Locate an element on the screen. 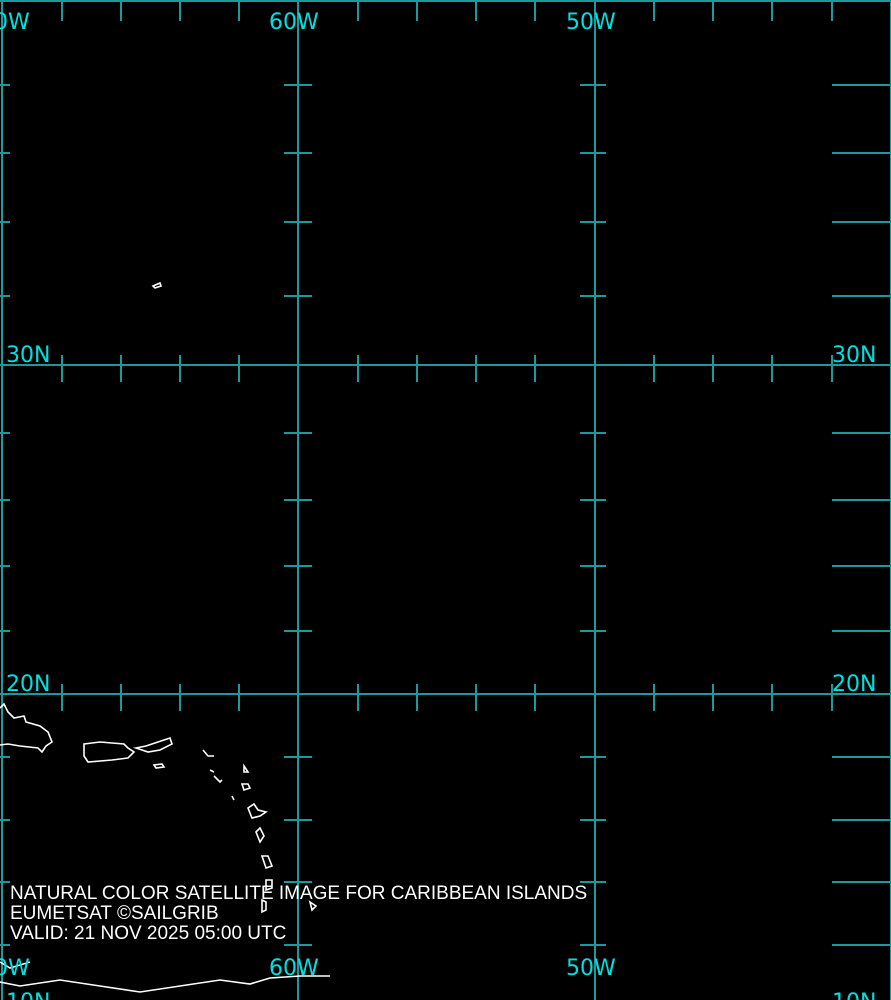 This screenshot has height=1000, width=891. caption-credit: EUMETSAT ©SAILGRIB is located at coordinates (114, 913).